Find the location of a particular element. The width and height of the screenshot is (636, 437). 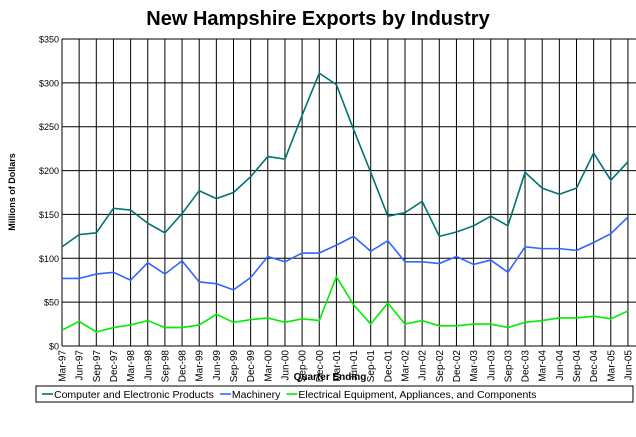

x-tick-label: Jun-00 is located at coordinates (285, 365).